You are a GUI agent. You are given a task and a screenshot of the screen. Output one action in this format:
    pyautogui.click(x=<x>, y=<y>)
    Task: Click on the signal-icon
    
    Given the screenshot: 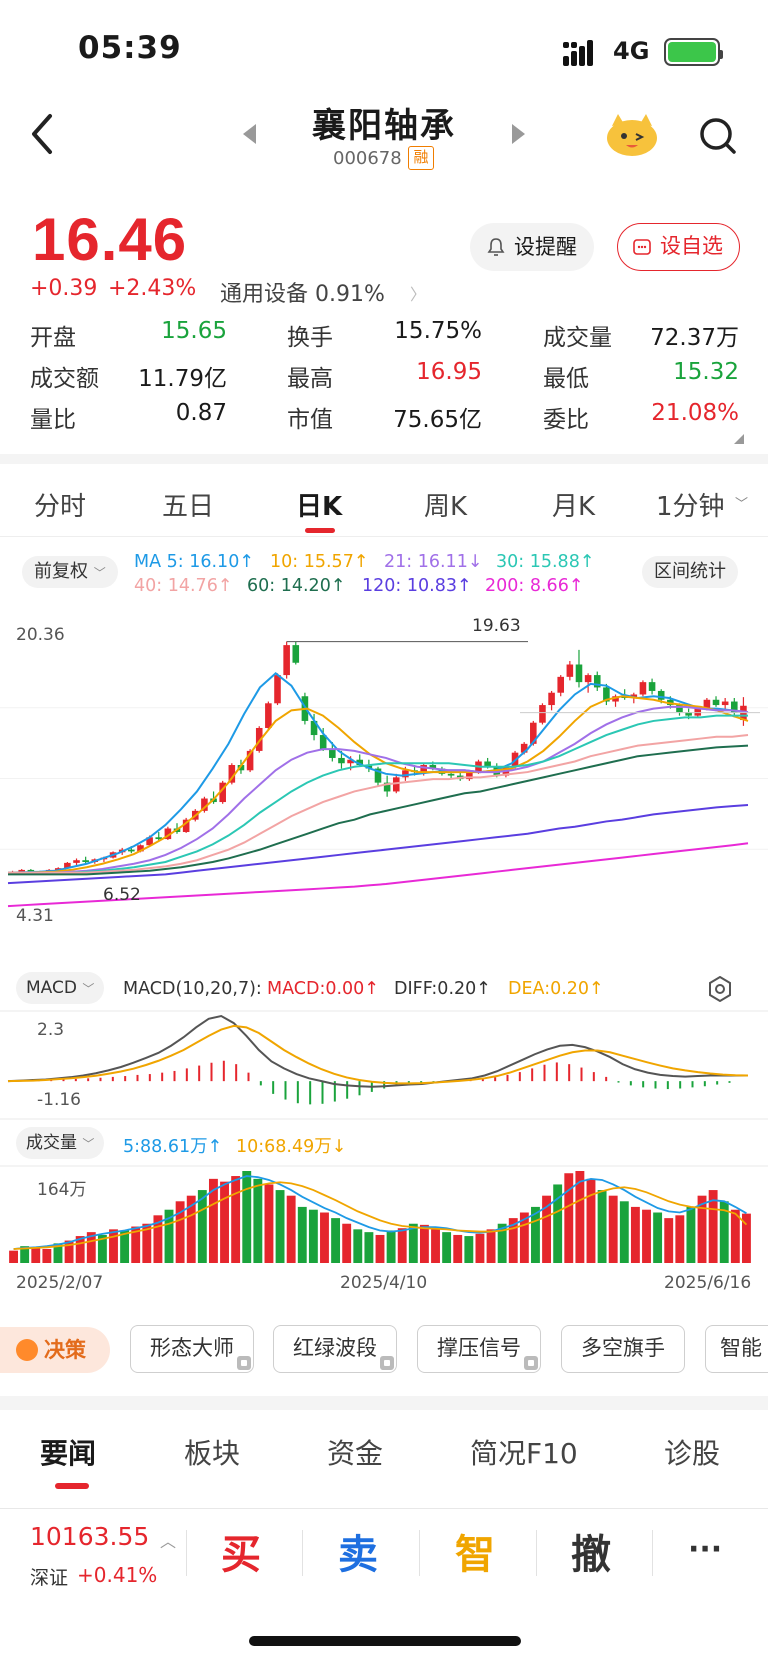 What is the action you would take?
    pyautogui.click(x=578, y=53)
    